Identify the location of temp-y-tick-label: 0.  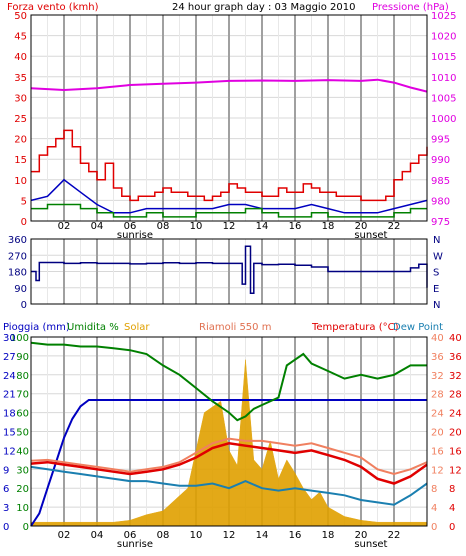
(452, 527).